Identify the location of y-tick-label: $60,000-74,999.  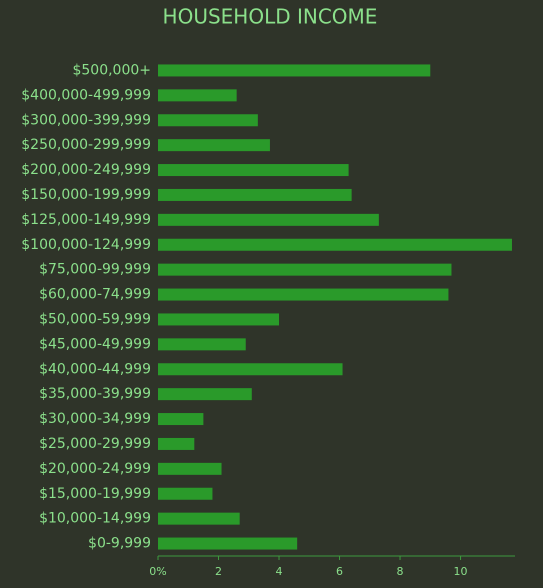
(95, 295).